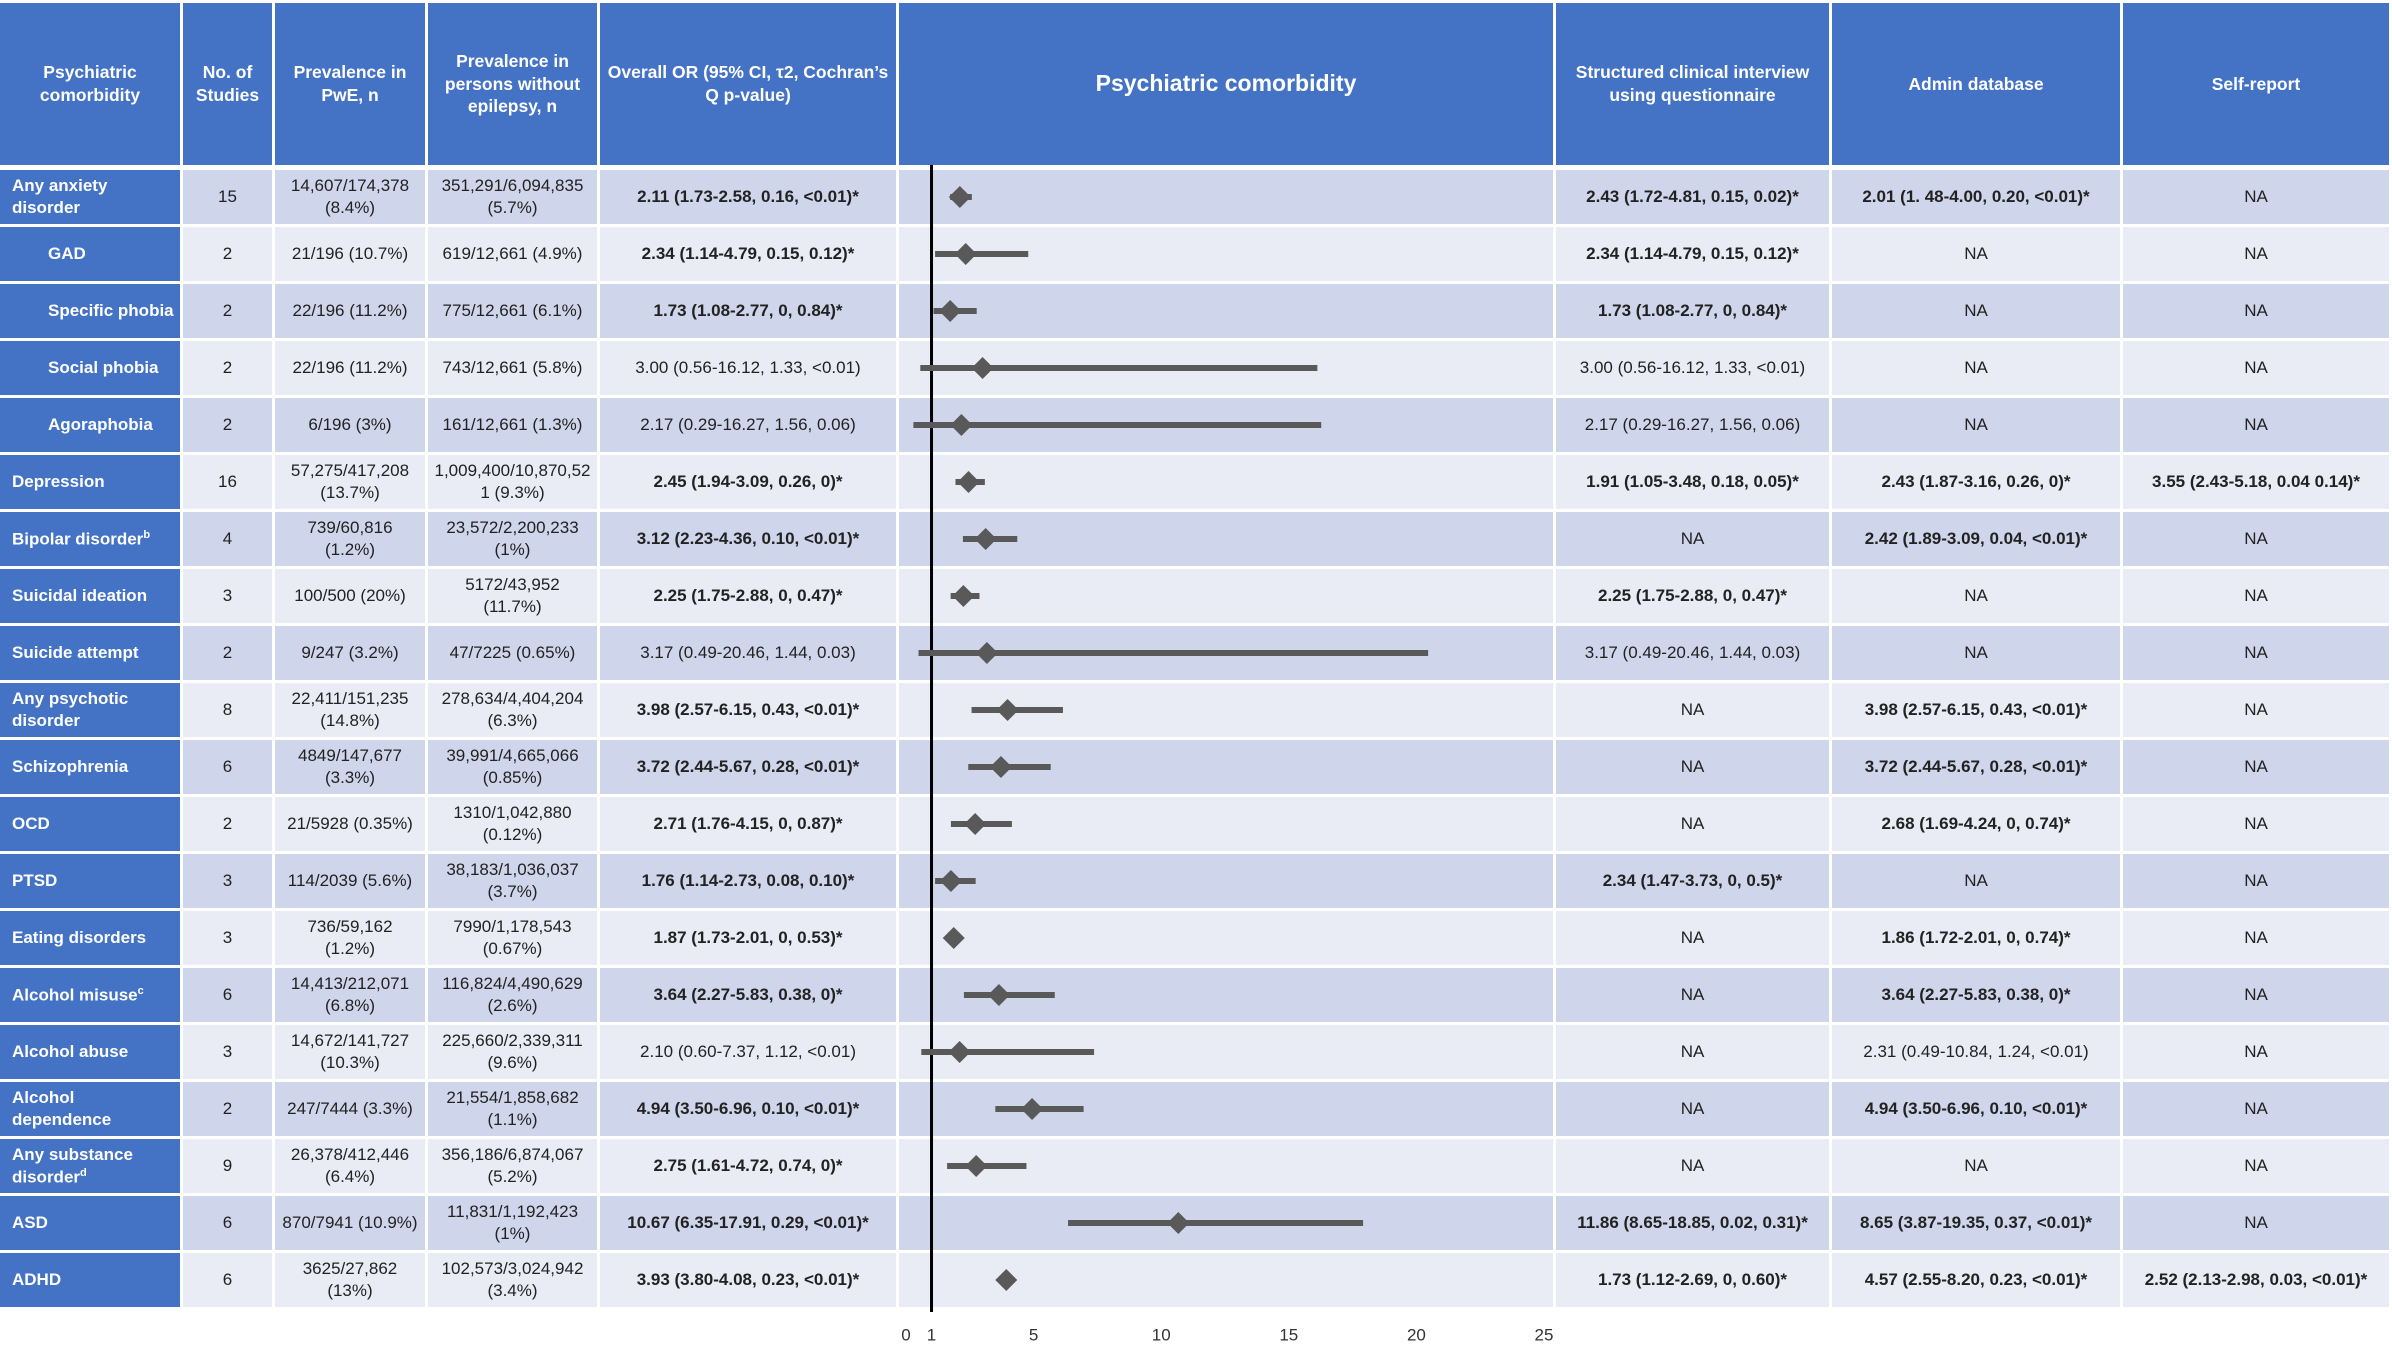  Describe the element at coordinates (350, 937) in the screenshot. I see `pwe-cell-text: 736/59,162 (1.2%)` at that location.